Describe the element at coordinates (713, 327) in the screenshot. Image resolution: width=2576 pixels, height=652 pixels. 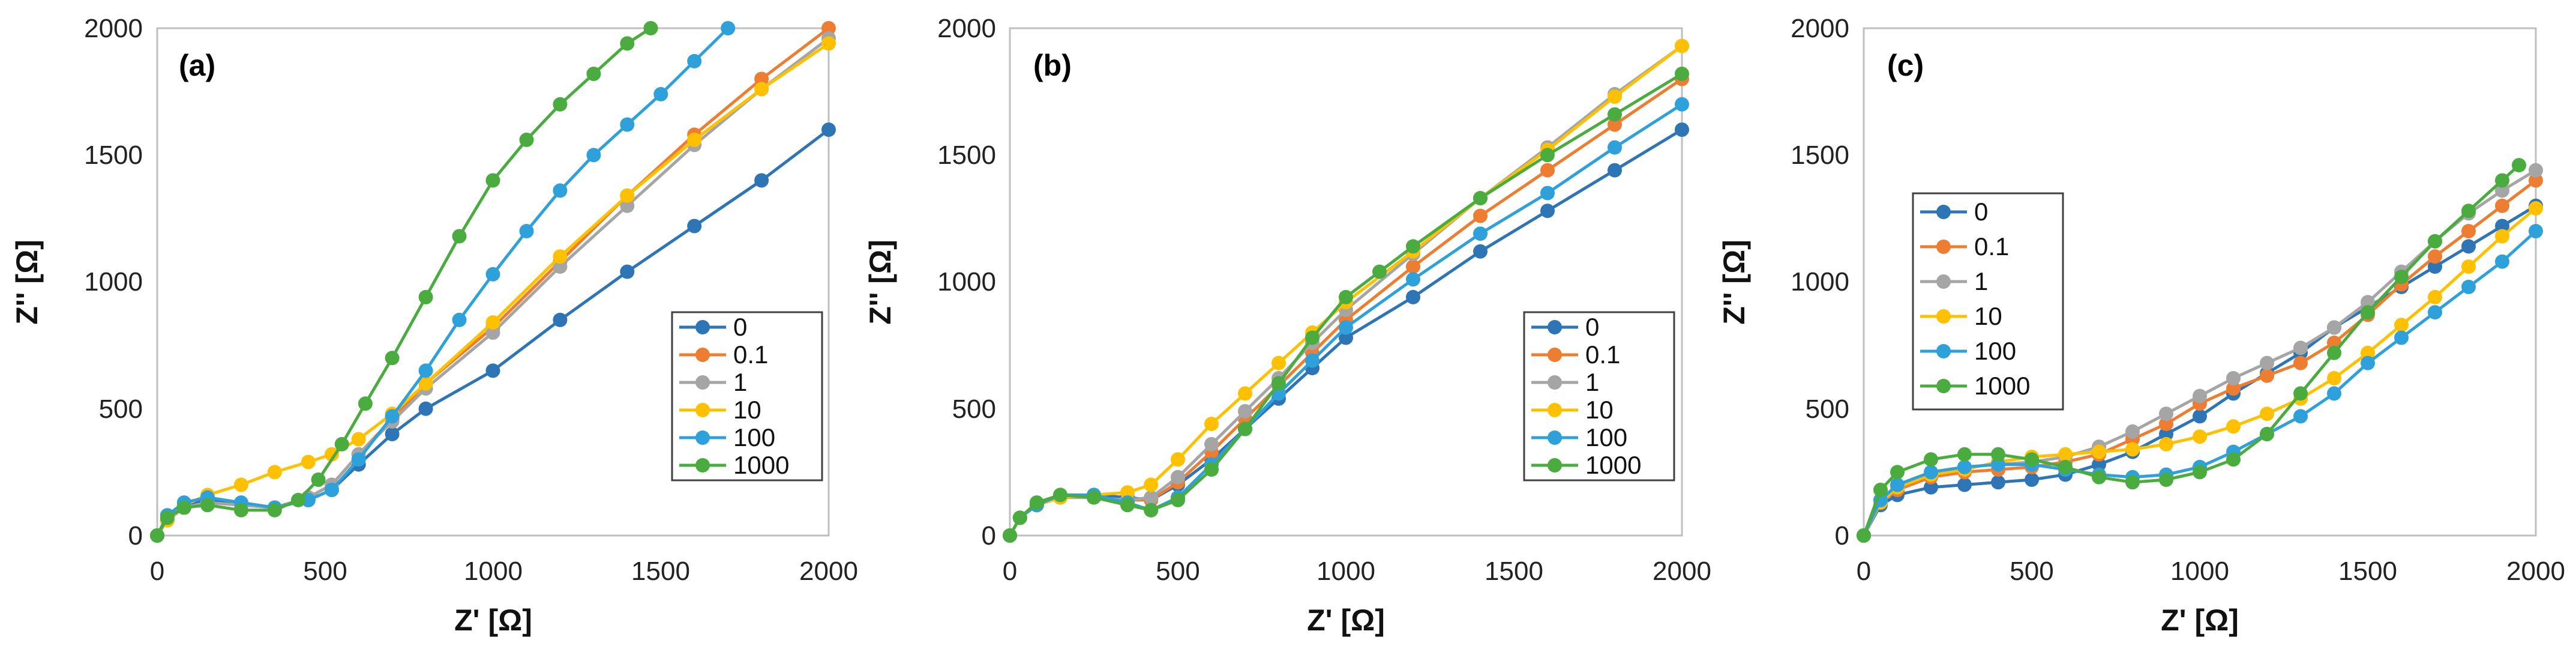
I see `legend-item: 0` at that location.